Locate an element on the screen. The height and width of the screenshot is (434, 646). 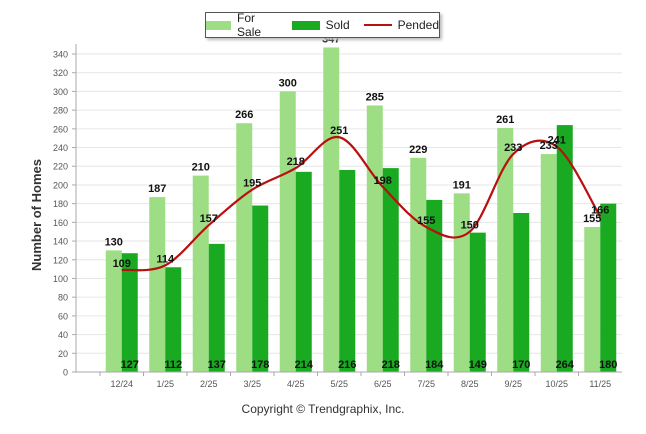
legend-item-for-sale: For Sale is located at coordinates (242, 25).